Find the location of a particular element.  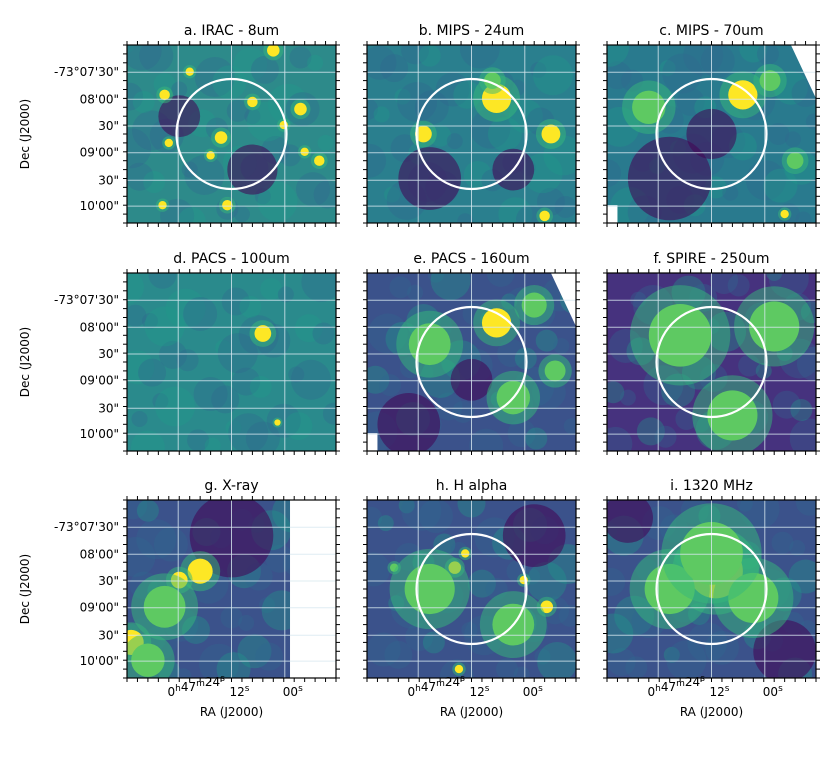

panel-8: h. H alpha 0h47m24s 12s 00s RA (J2000) is located at coordinates (471, 598).